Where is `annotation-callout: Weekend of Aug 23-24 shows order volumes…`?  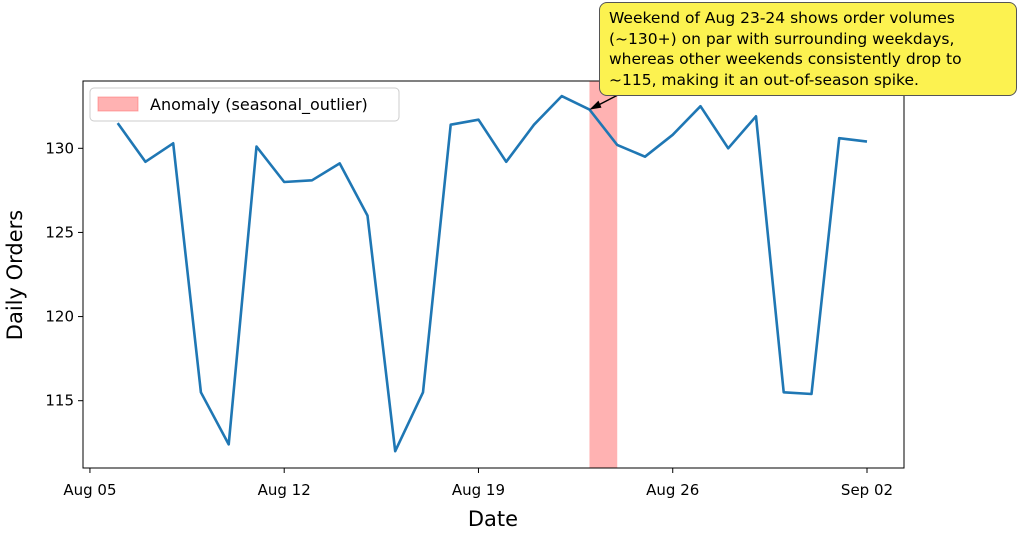
annotation-callout: Weekend of Aug 23-24 shows order volumes… is located at coordinates (808, 49).